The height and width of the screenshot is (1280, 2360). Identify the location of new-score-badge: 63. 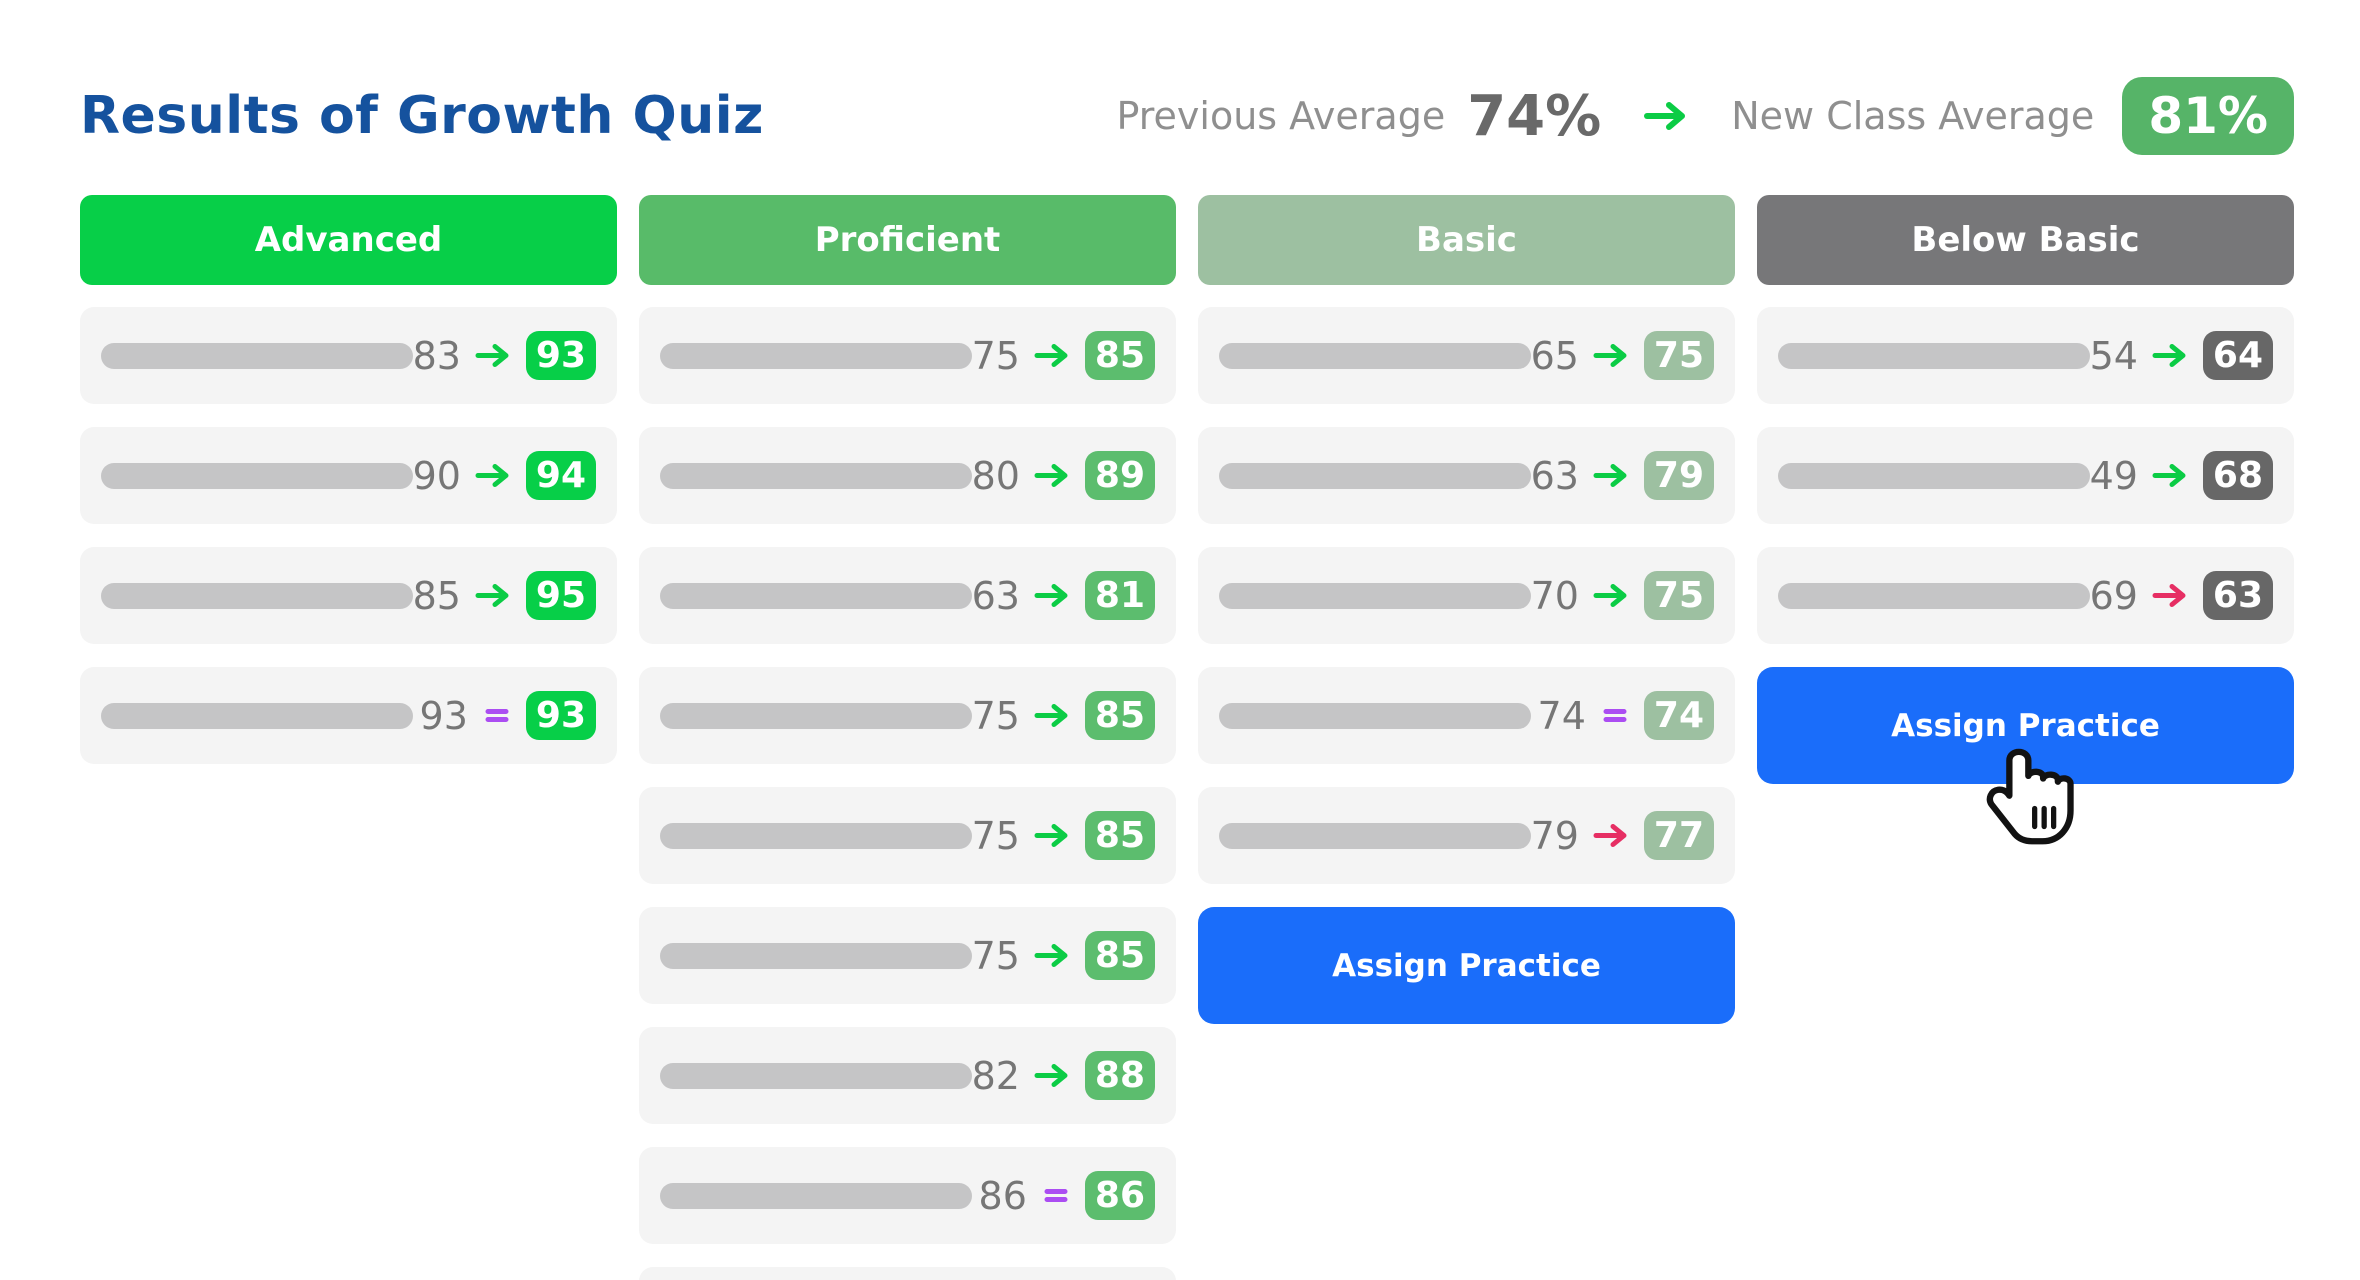
(2237, 595).